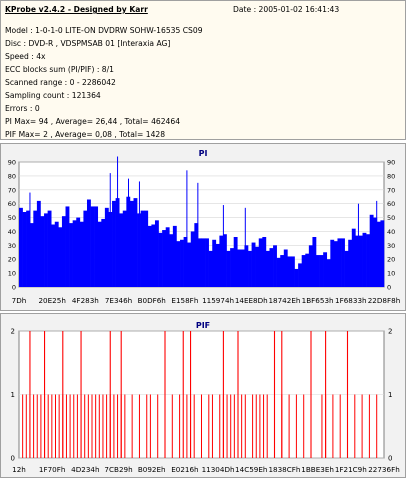 The height and width of the screenshot is (481, 408). What do you see at coordinates (318, 300) in the screenshot?
I see `pi-xtick-label: 1BF653h` at bounding box center [318, 300].